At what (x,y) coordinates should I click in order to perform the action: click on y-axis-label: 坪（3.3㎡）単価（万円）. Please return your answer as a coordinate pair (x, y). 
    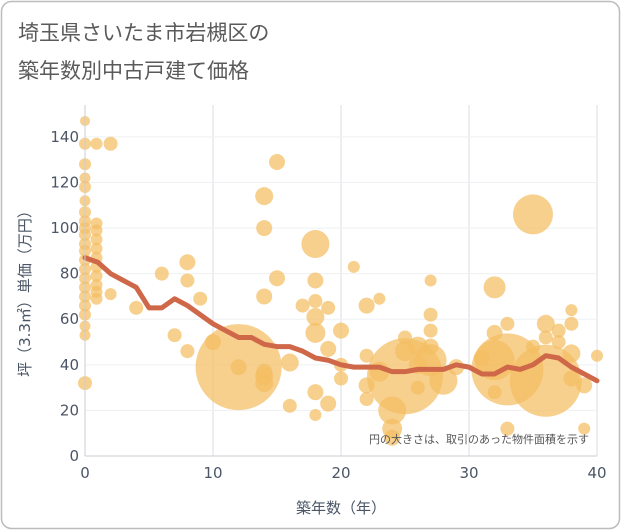
    Looking at the image, I should click on (25, 290).